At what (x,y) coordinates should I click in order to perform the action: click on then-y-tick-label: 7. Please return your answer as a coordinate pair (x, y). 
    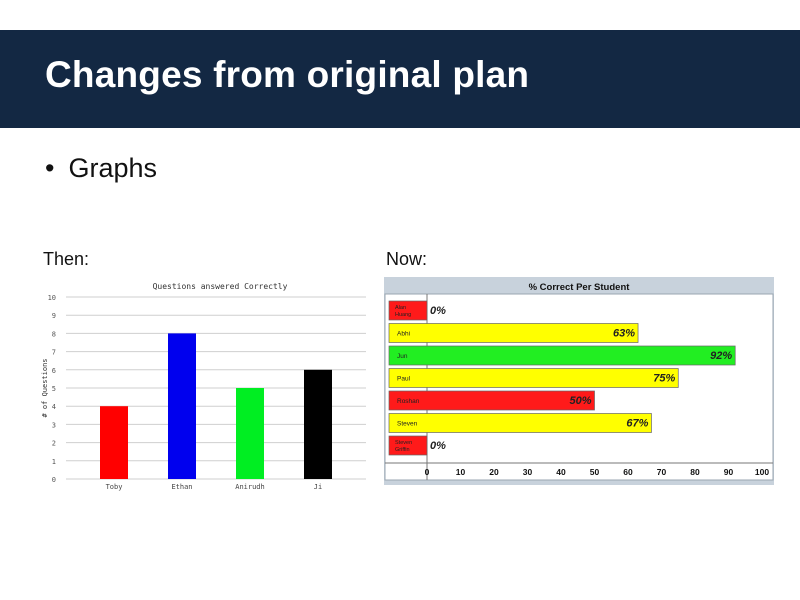
    Looking at the image, I should click on (54, 353).